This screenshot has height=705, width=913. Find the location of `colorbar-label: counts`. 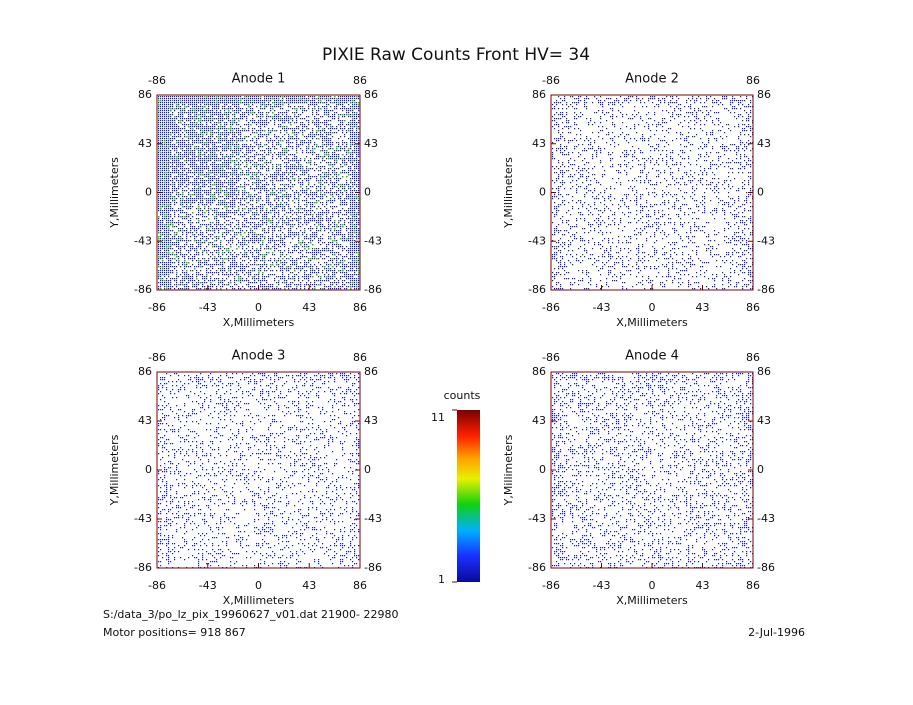

colorbar-label: counts is located at coordinates (462, 395).